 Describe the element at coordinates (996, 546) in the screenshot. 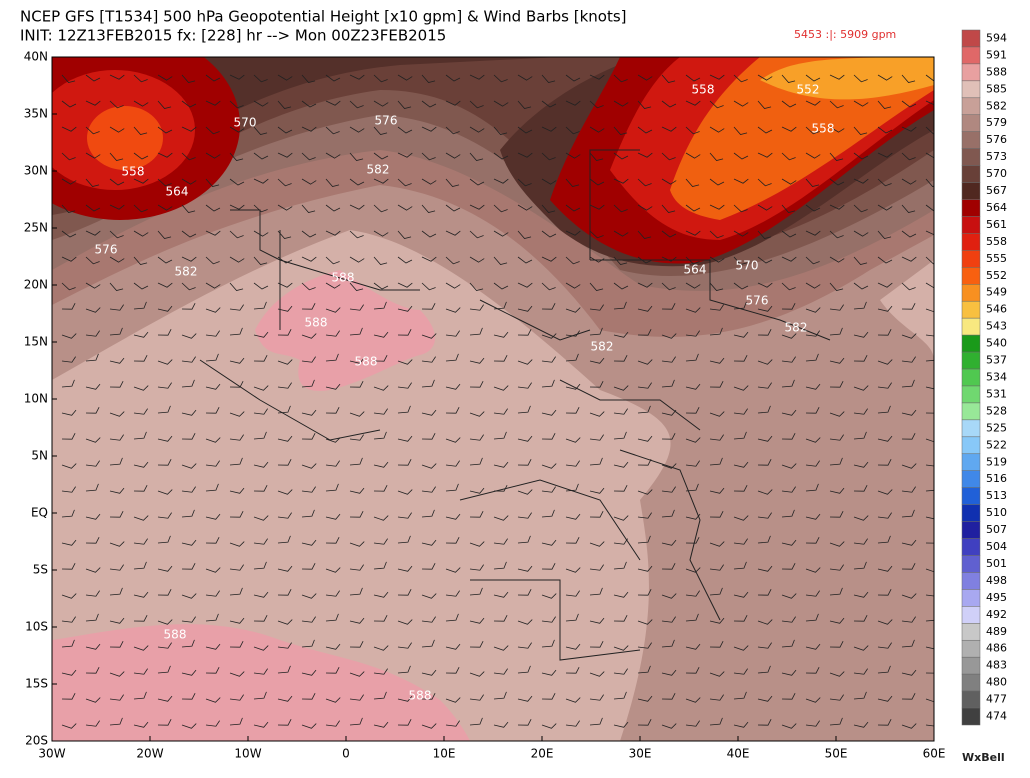

I see `colorbar-label: 504` at that location.